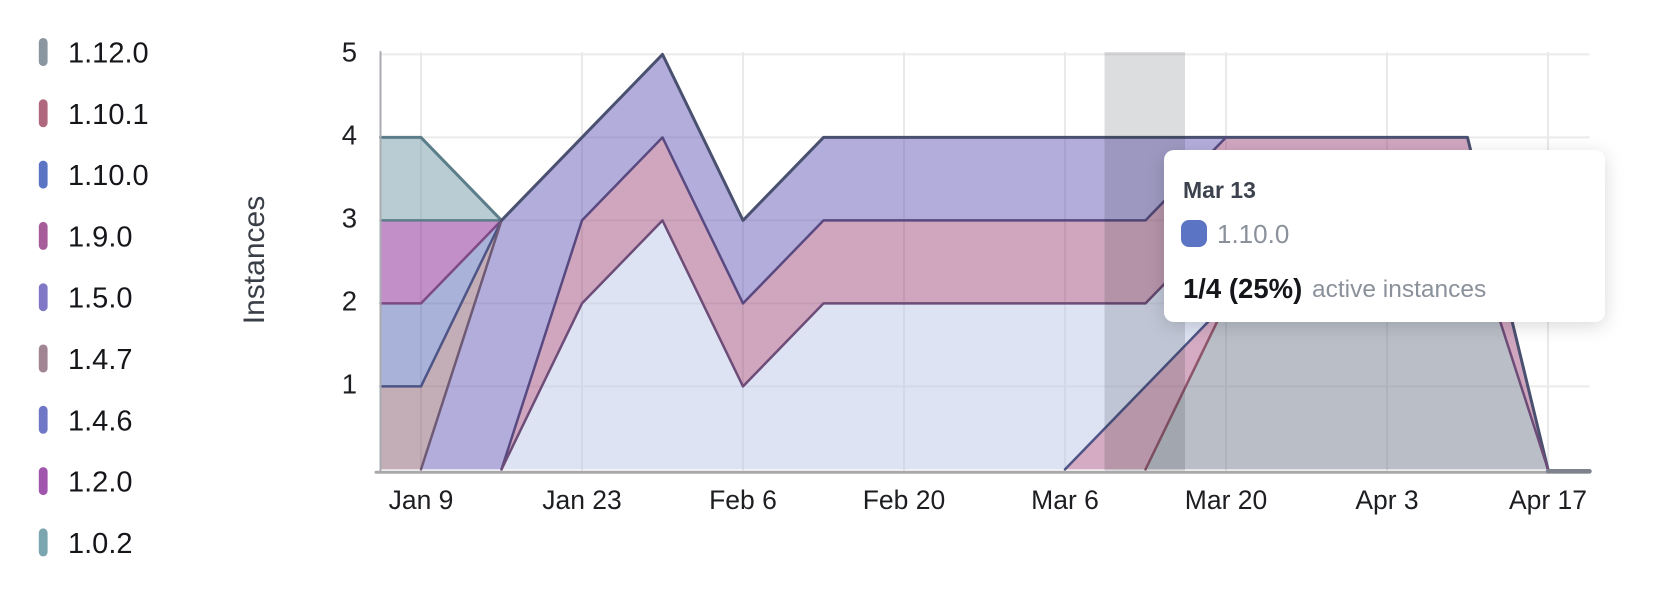 The height and width of the screenshot is (592, 1680). I want to click on svg-text: Feb 20, so click(904, 500).